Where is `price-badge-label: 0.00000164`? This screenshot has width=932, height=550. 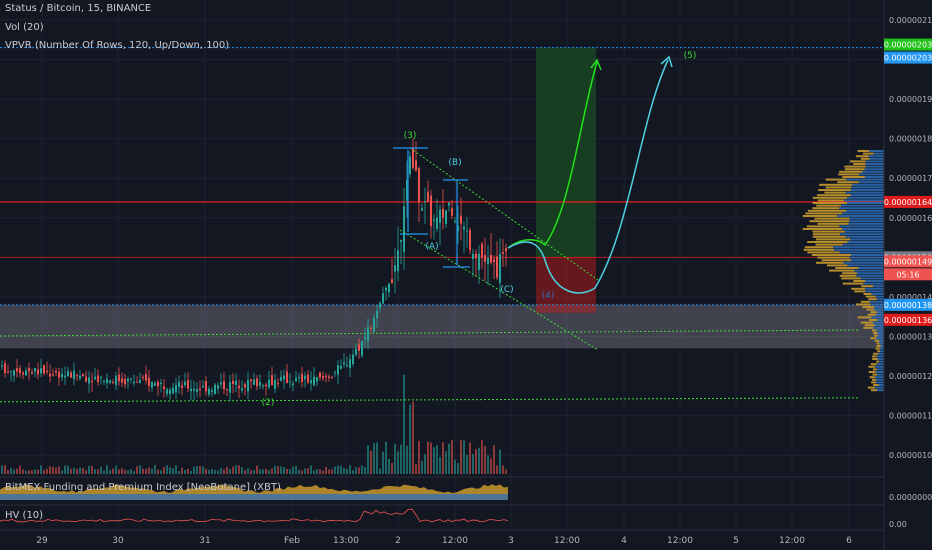 price-badge-label: 0.00000164 is located at coordinates (908, 202).